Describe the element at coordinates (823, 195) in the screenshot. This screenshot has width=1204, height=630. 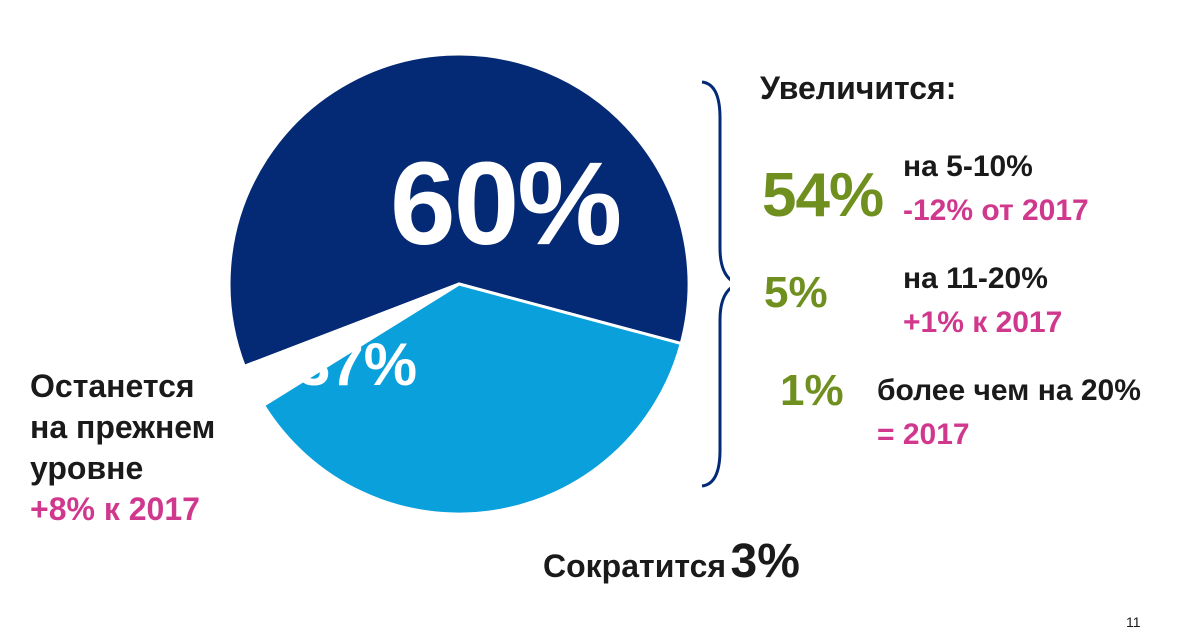
I see `increase-54-pct: 54%` at that location.